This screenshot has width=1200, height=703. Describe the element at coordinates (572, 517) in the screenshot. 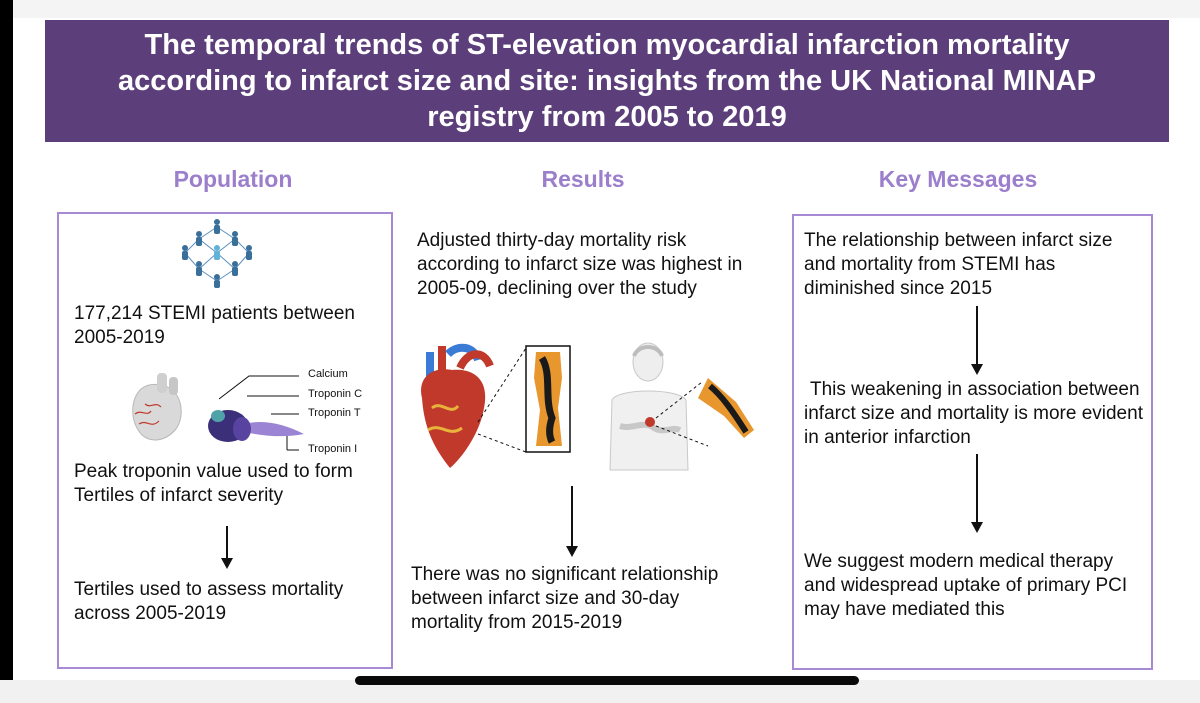

I see `results-arrow-line` at that location.